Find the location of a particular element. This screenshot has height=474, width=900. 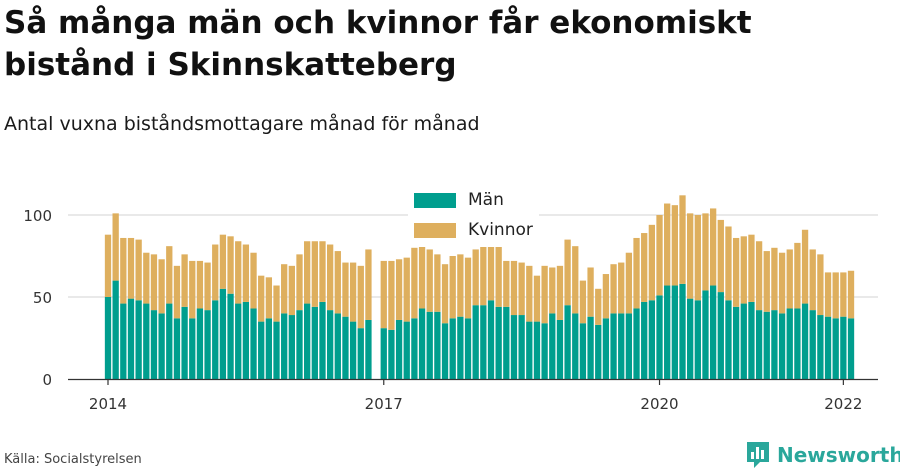

legend-swatch-kvinnor is located at coordinates (435, 230).